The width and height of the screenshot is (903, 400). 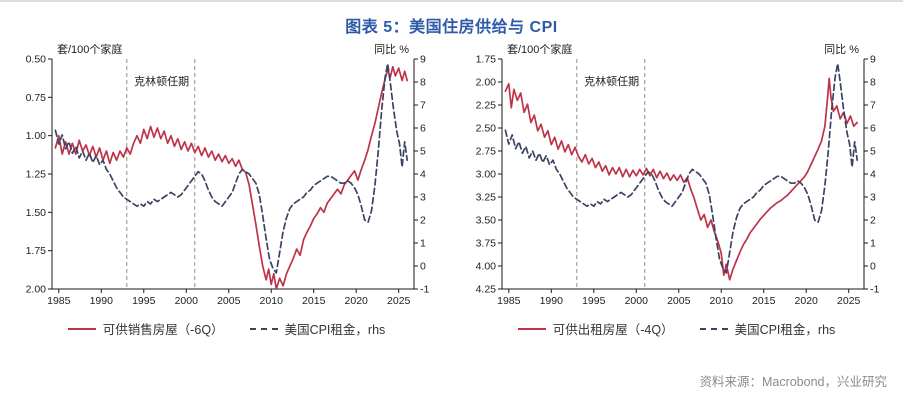 I want to click on legend-label: 可供销售房屋（-6Q）, so click(x=163, y=330).